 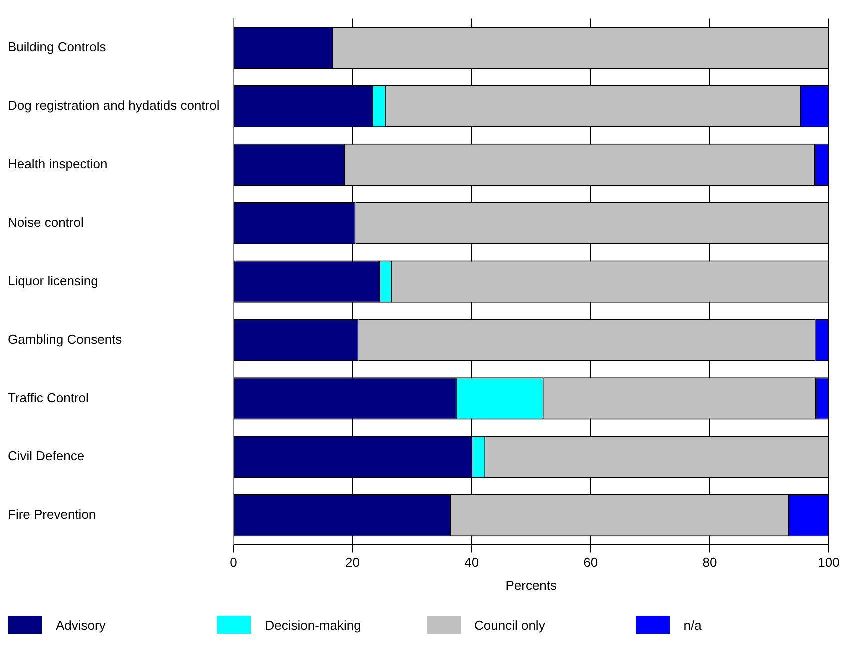 What do you see at coordinates (53, 280) in the screenshot?
I see `y-tick-label: Liquor licensing` at bounding box center [53, 280].